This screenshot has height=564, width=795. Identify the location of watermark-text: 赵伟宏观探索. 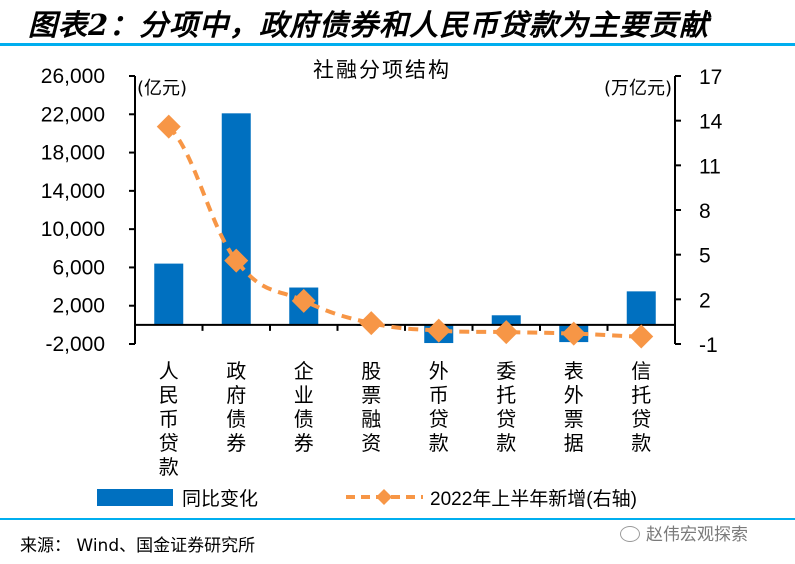
(697, 535).